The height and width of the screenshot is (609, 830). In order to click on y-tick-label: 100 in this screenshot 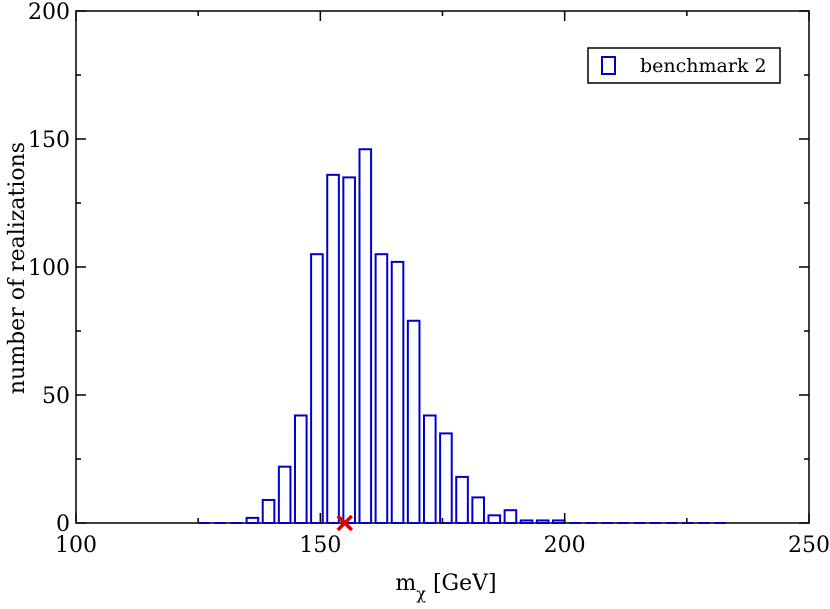, I will do `click(49, 268)`.